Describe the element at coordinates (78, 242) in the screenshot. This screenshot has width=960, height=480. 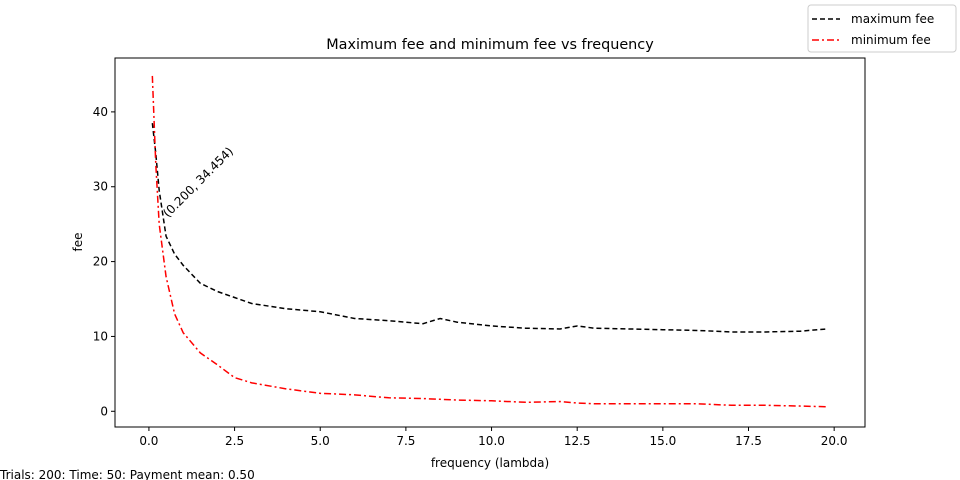
I see `y-axis-label: fee` at that location.